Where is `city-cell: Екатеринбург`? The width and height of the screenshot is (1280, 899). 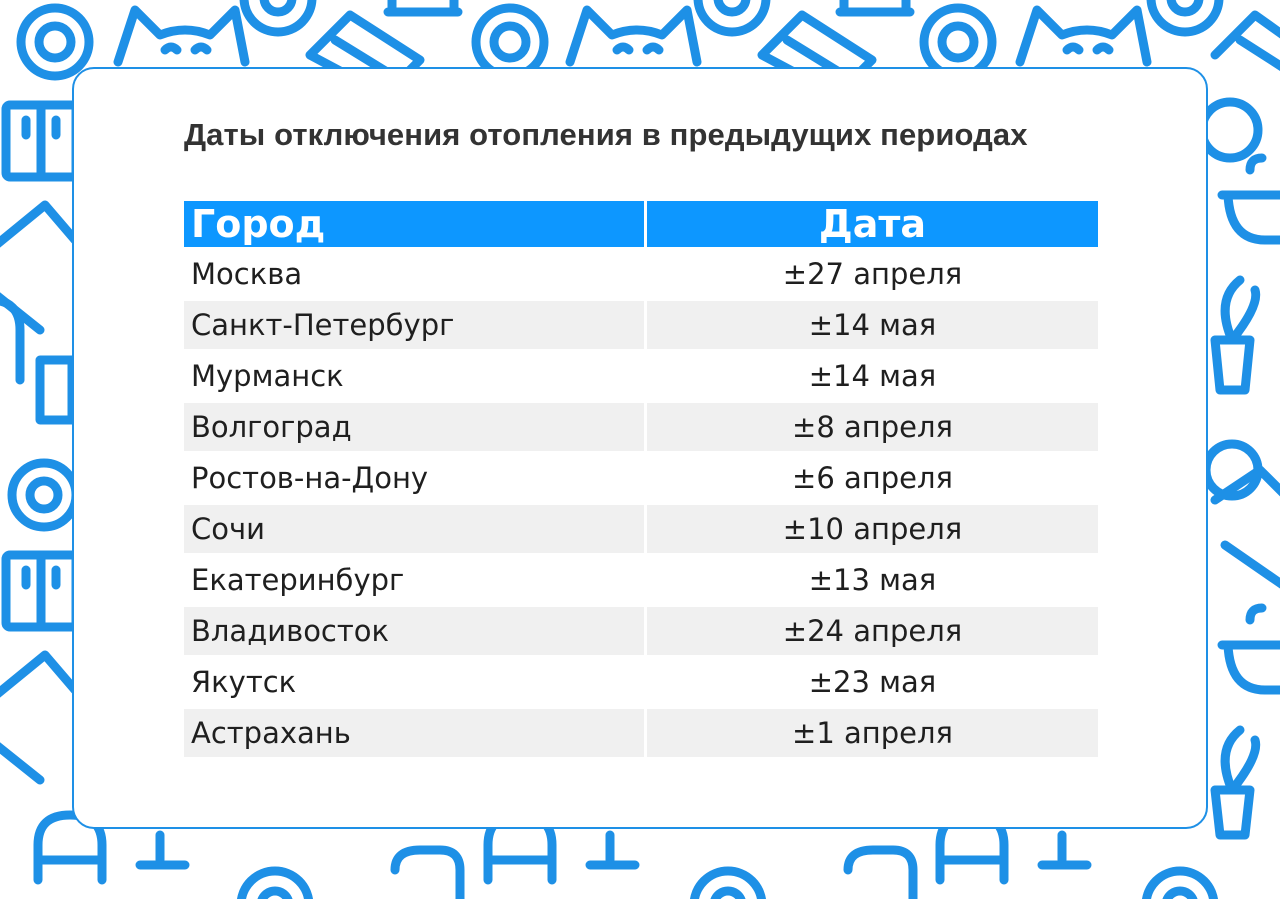 city-cell: Екатеринбург is located at coordinates (414, 580).